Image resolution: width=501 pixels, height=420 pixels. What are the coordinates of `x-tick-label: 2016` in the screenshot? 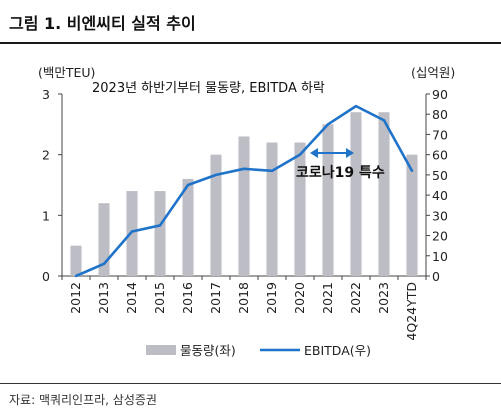 It's located at (187, 298).